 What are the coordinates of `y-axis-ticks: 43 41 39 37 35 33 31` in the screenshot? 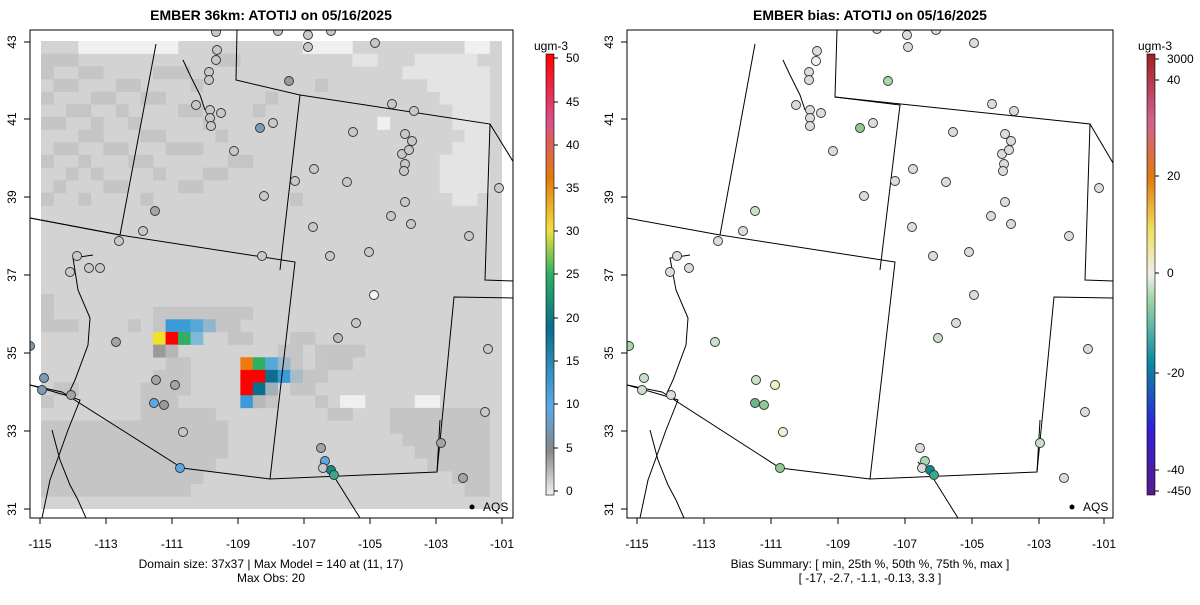 It's located at (17, 275).